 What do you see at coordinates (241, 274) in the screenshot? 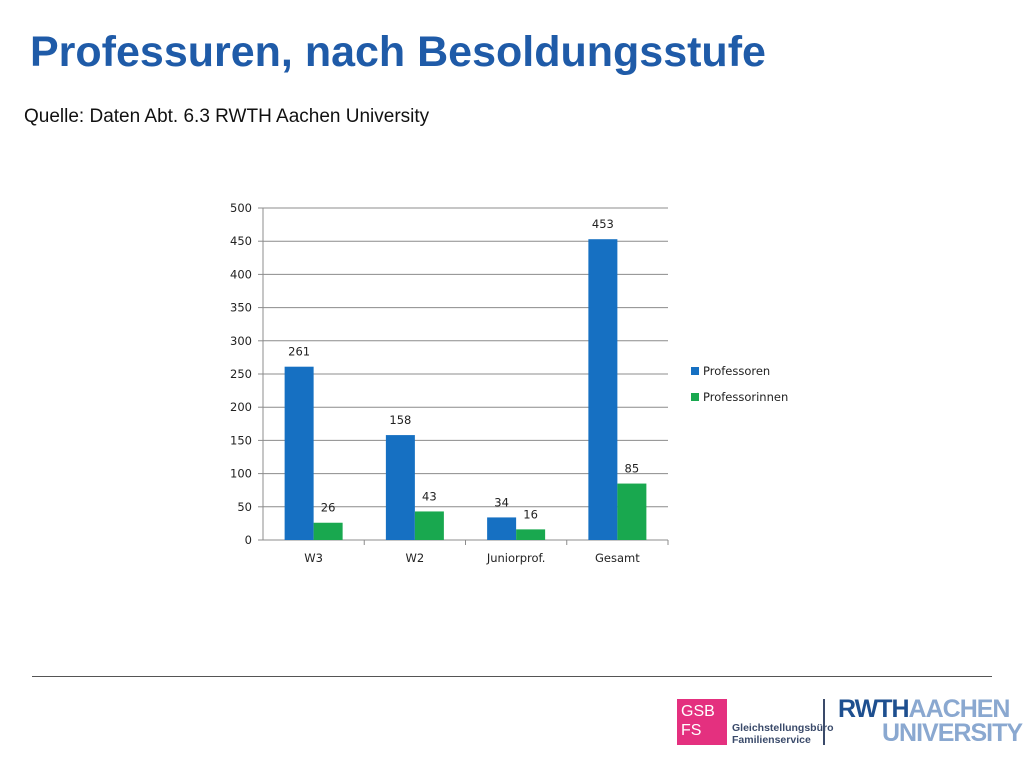
I see `y-tick-label: 400` at bounding box center [241, 274].